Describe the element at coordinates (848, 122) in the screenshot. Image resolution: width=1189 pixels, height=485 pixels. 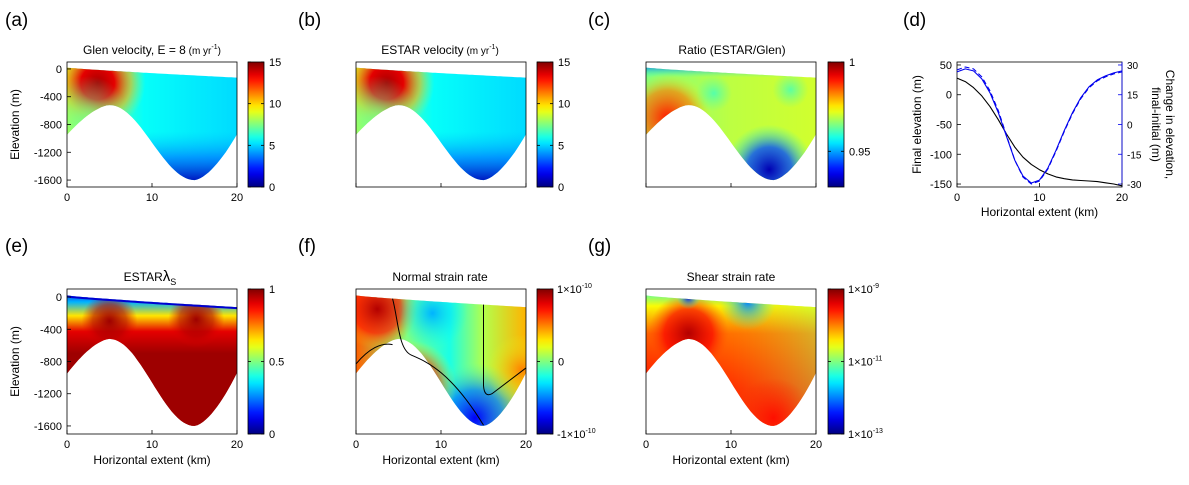
I see `colorbar: 10.95` at that location.